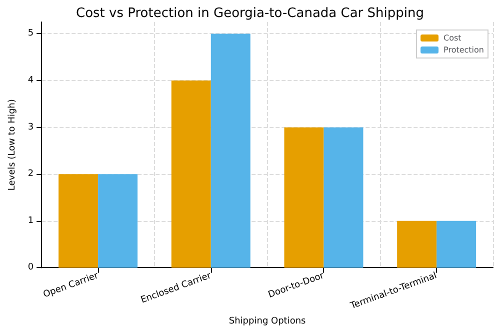  What do you see at coordinates (31, 127) in the screenshot?
I see `y-tick-label: 3` at bounding box center [31, 127].